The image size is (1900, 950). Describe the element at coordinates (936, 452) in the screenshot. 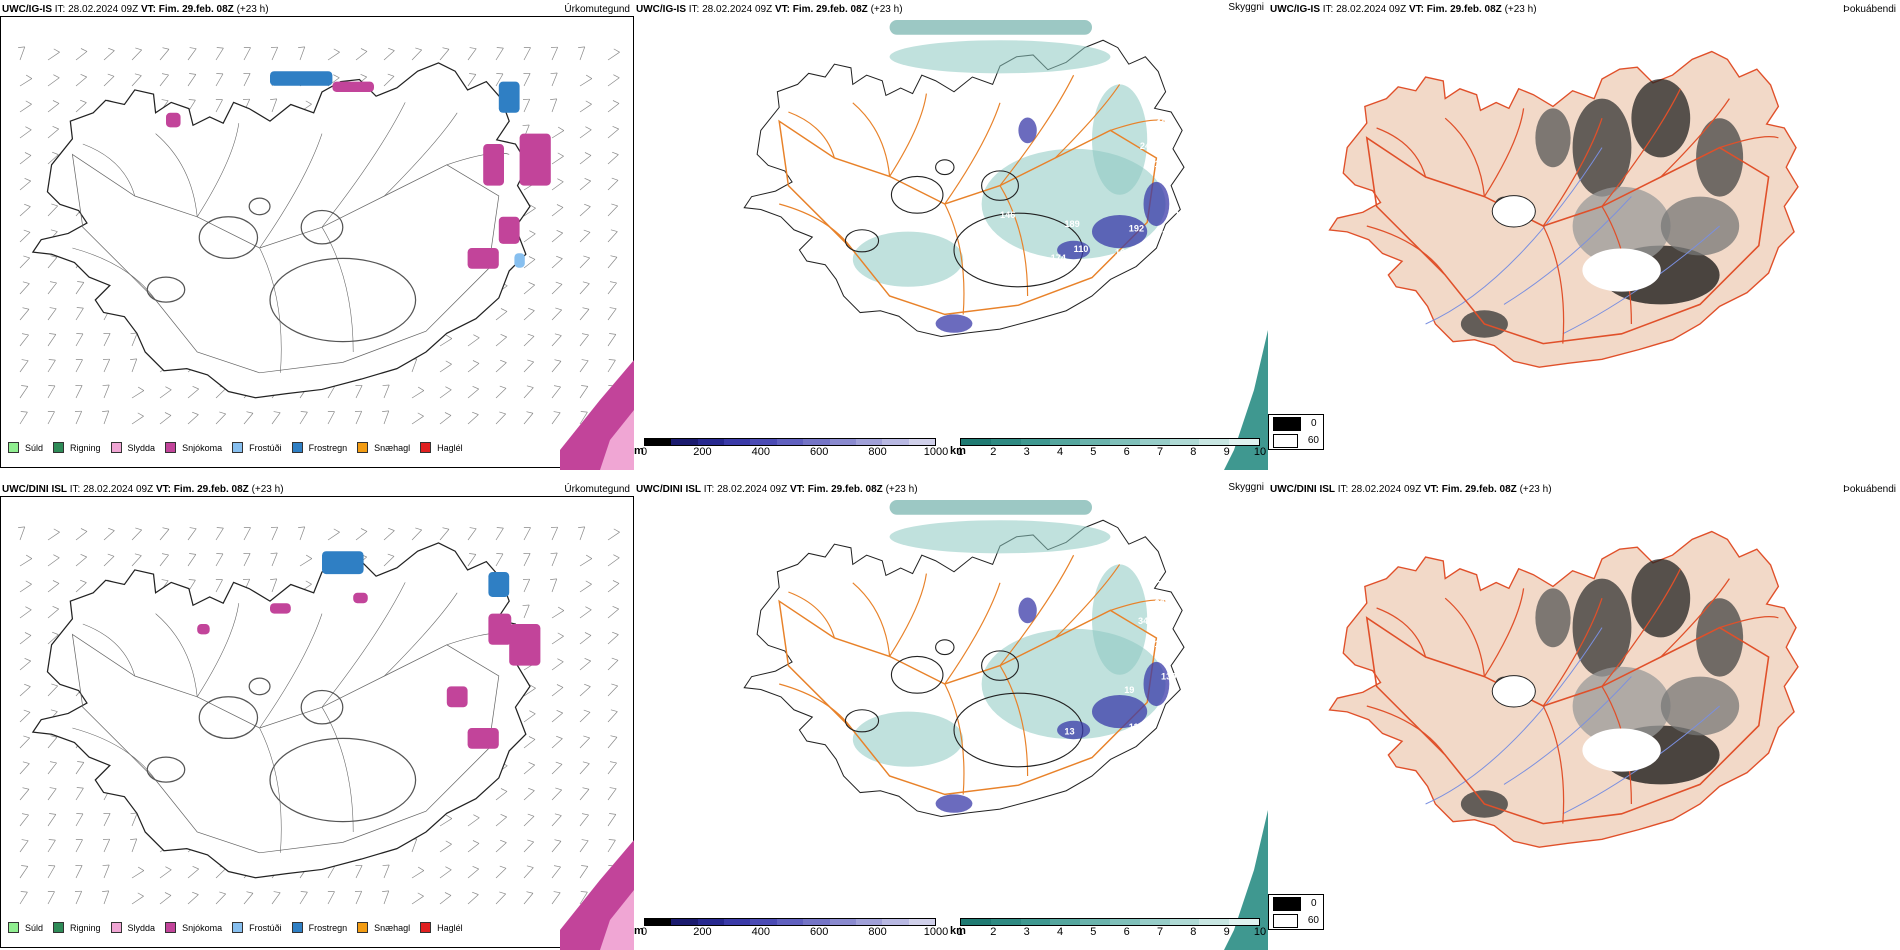

I see `colorbar-tick-label: 1000` at that location.